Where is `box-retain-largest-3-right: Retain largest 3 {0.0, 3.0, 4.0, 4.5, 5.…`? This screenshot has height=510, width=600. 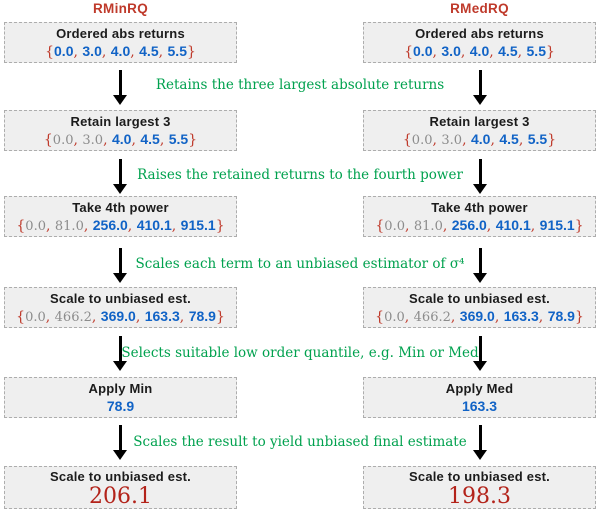
box-retain-largest-3-right: Retain largest 3 {0.0, 3.0, 4.0, 4.5, 5.… is located at coordinates (479, 130).